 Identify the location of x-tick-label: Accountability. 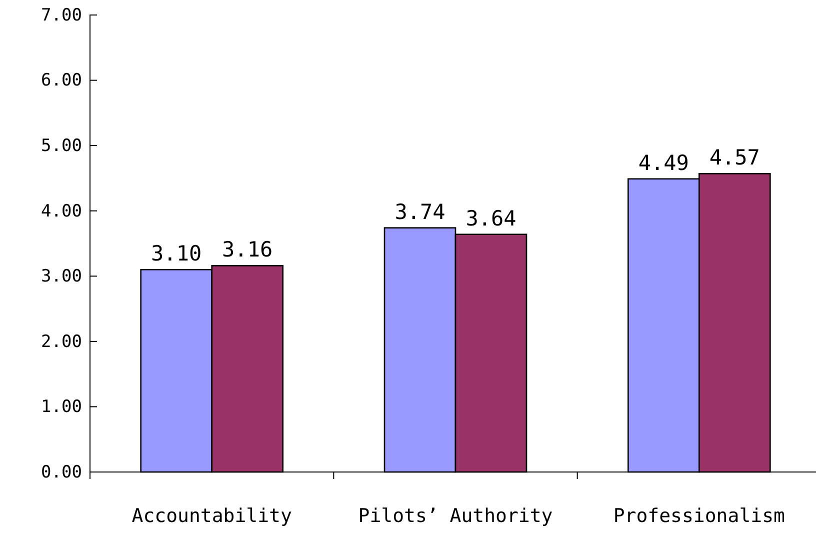
(212, 516).